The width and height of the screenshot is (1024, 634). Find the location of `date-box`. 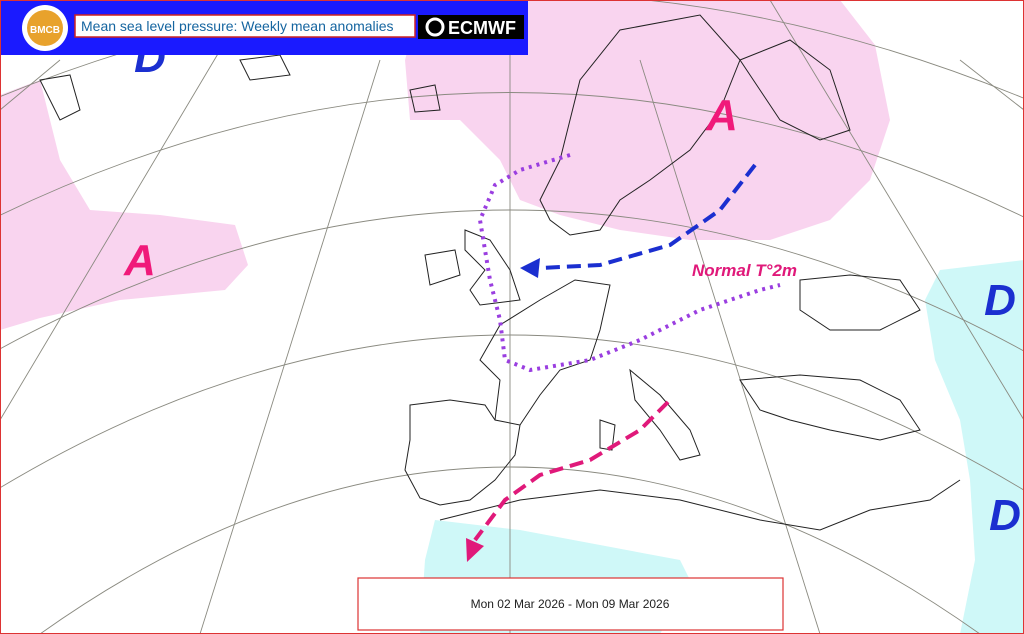

date-box is located at coordinates (570, 604).